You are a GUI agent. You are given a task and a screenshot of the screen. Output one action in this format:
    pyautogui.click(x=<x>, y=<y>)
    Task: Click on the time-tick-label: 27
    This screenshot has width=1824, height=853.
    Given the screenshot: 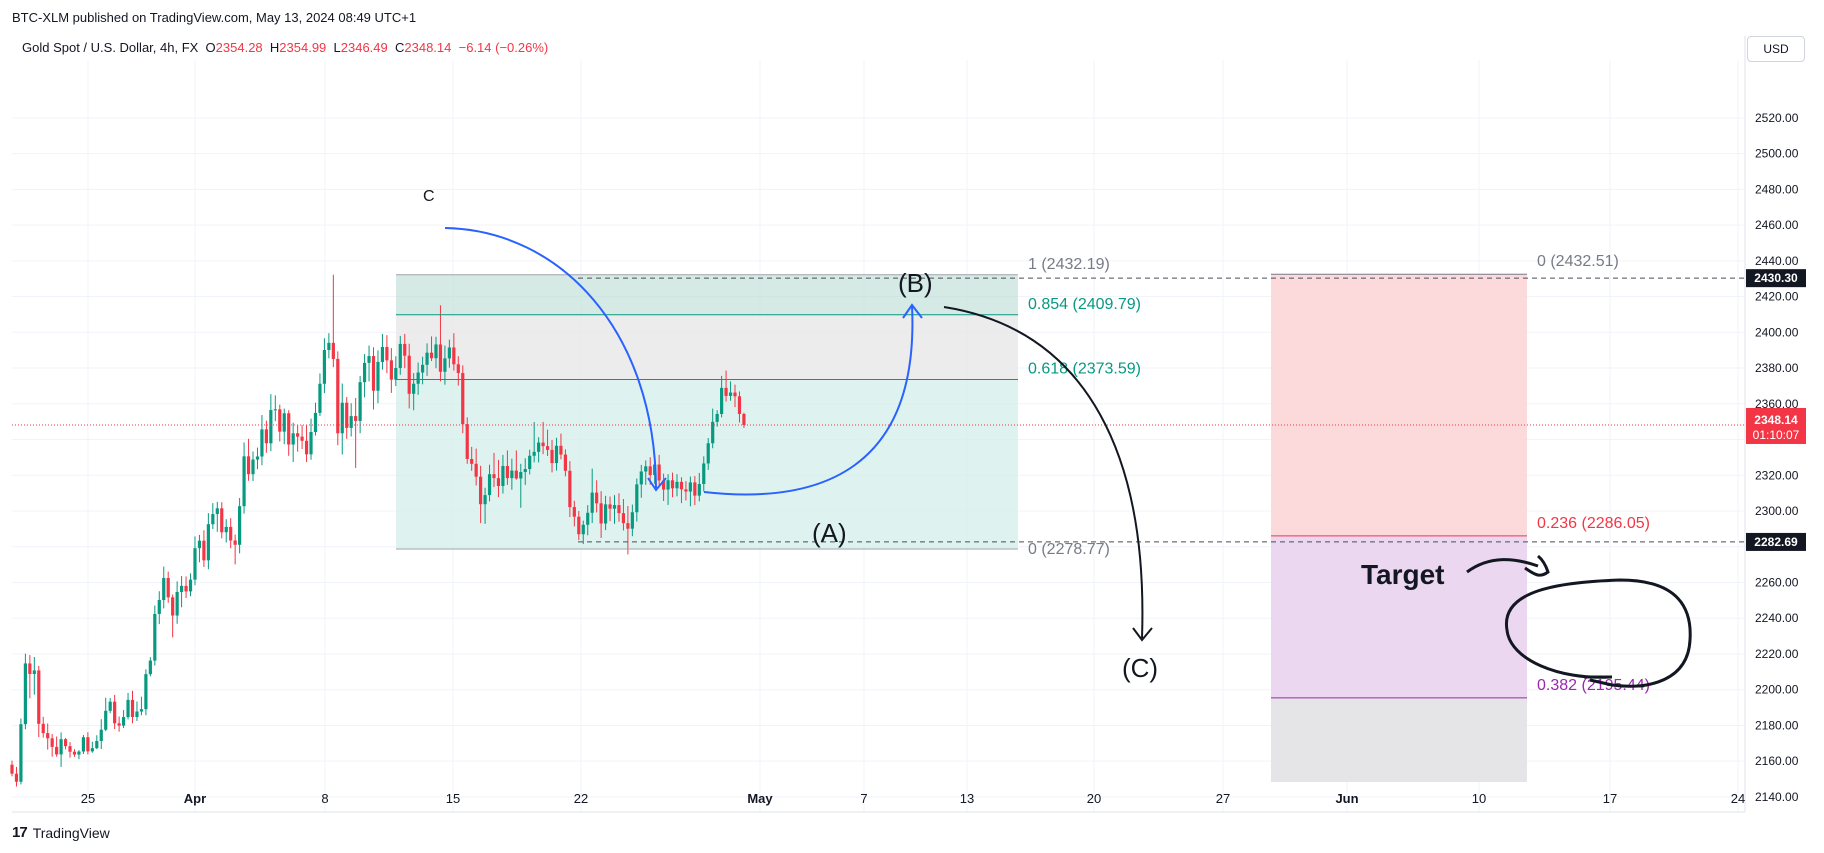 What is the action you would take?
    pyautogui.click(x=1223, y=798)
    